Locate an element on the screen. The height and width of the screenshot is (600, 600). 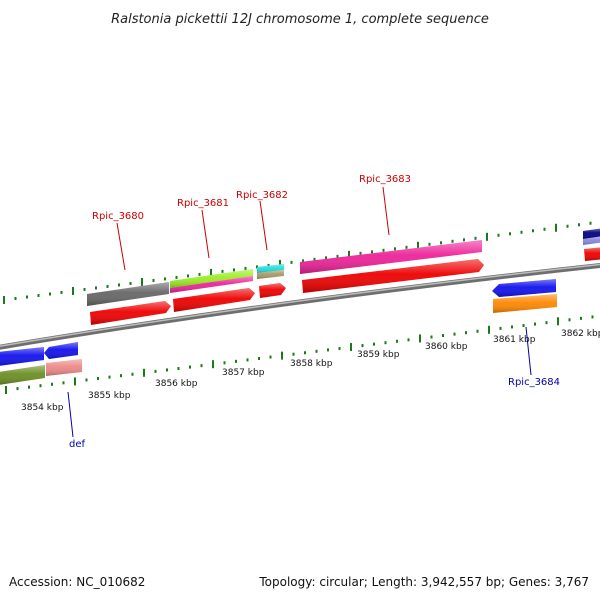
tick-label-3860: 3860 kbp is located at coordinates (446, 347).